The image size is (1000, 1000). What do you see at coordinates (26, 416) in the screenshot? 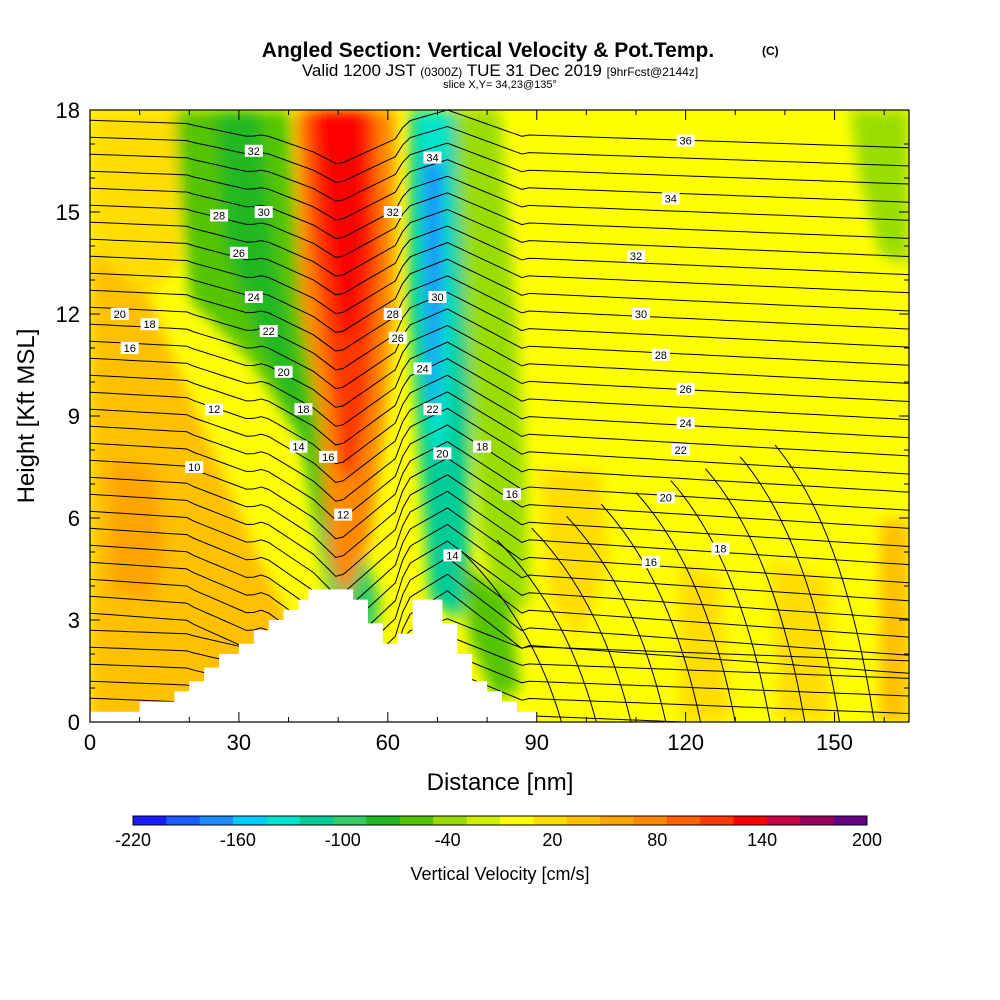
I see `y-axis-label: Height [Kft MSL]` at bounding box center [26, 416].